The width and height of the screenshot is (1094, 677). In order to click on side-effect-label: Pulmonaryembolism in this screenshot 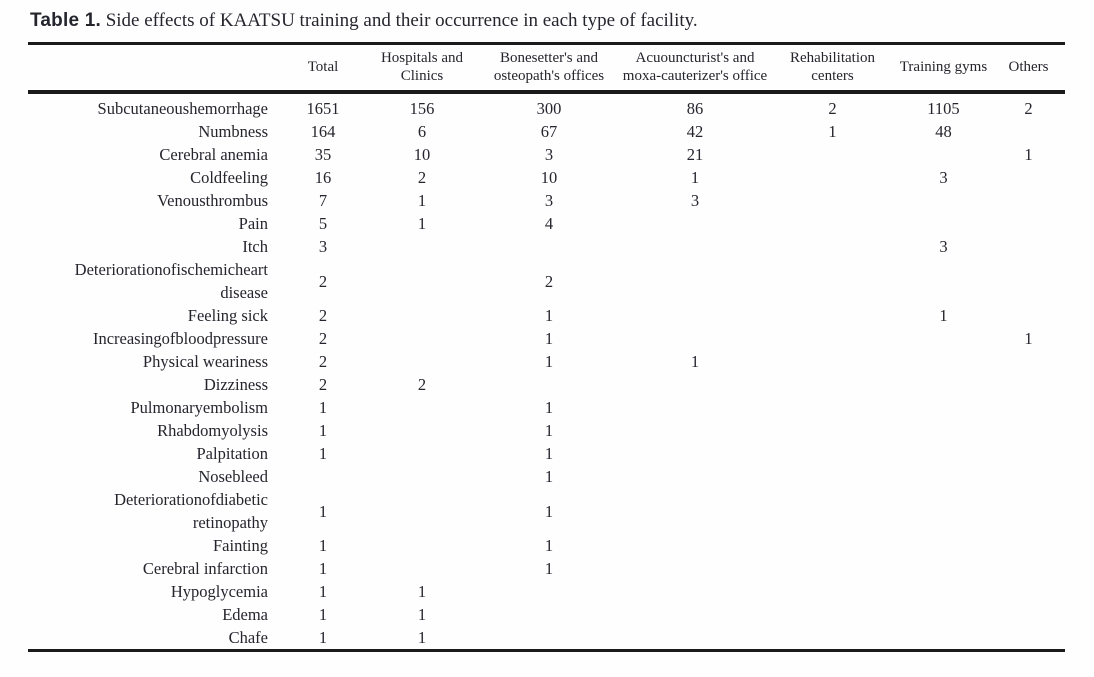, I will do `click(199, 407)`.